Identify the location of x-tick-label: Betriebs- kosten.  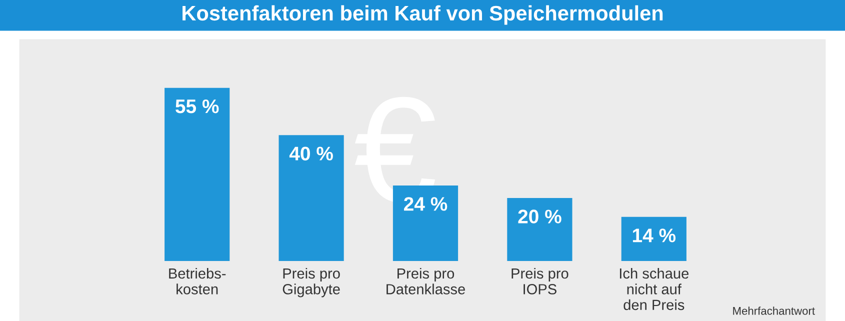
(197, 281).